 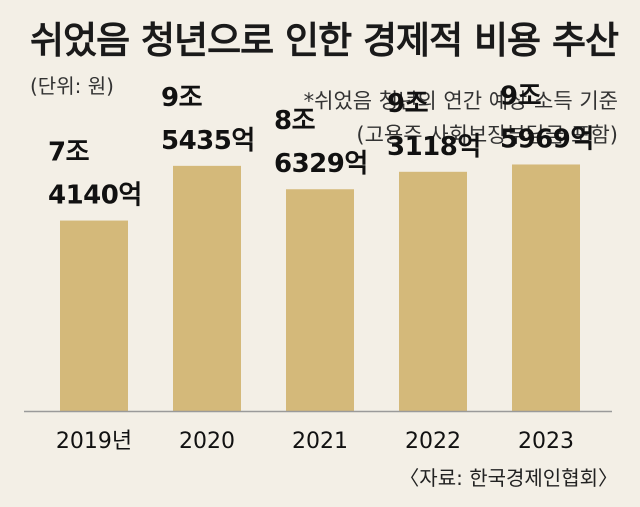 I want to click on x-tick-label-1: 2020, so click(x=207, y=441).